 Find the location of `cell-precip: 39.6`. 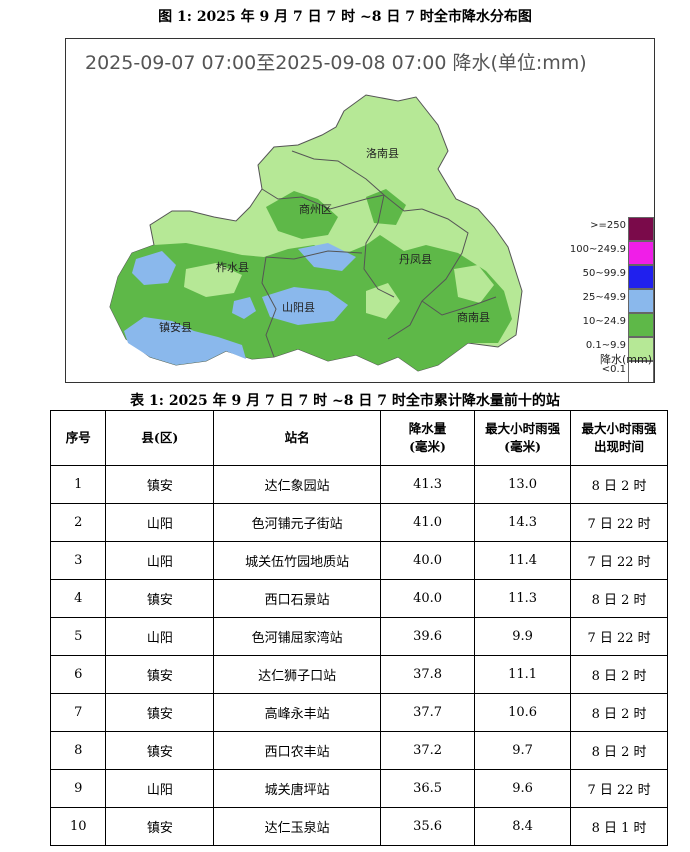

cell-precip: 39.6 is located at coordinates (428, 636).